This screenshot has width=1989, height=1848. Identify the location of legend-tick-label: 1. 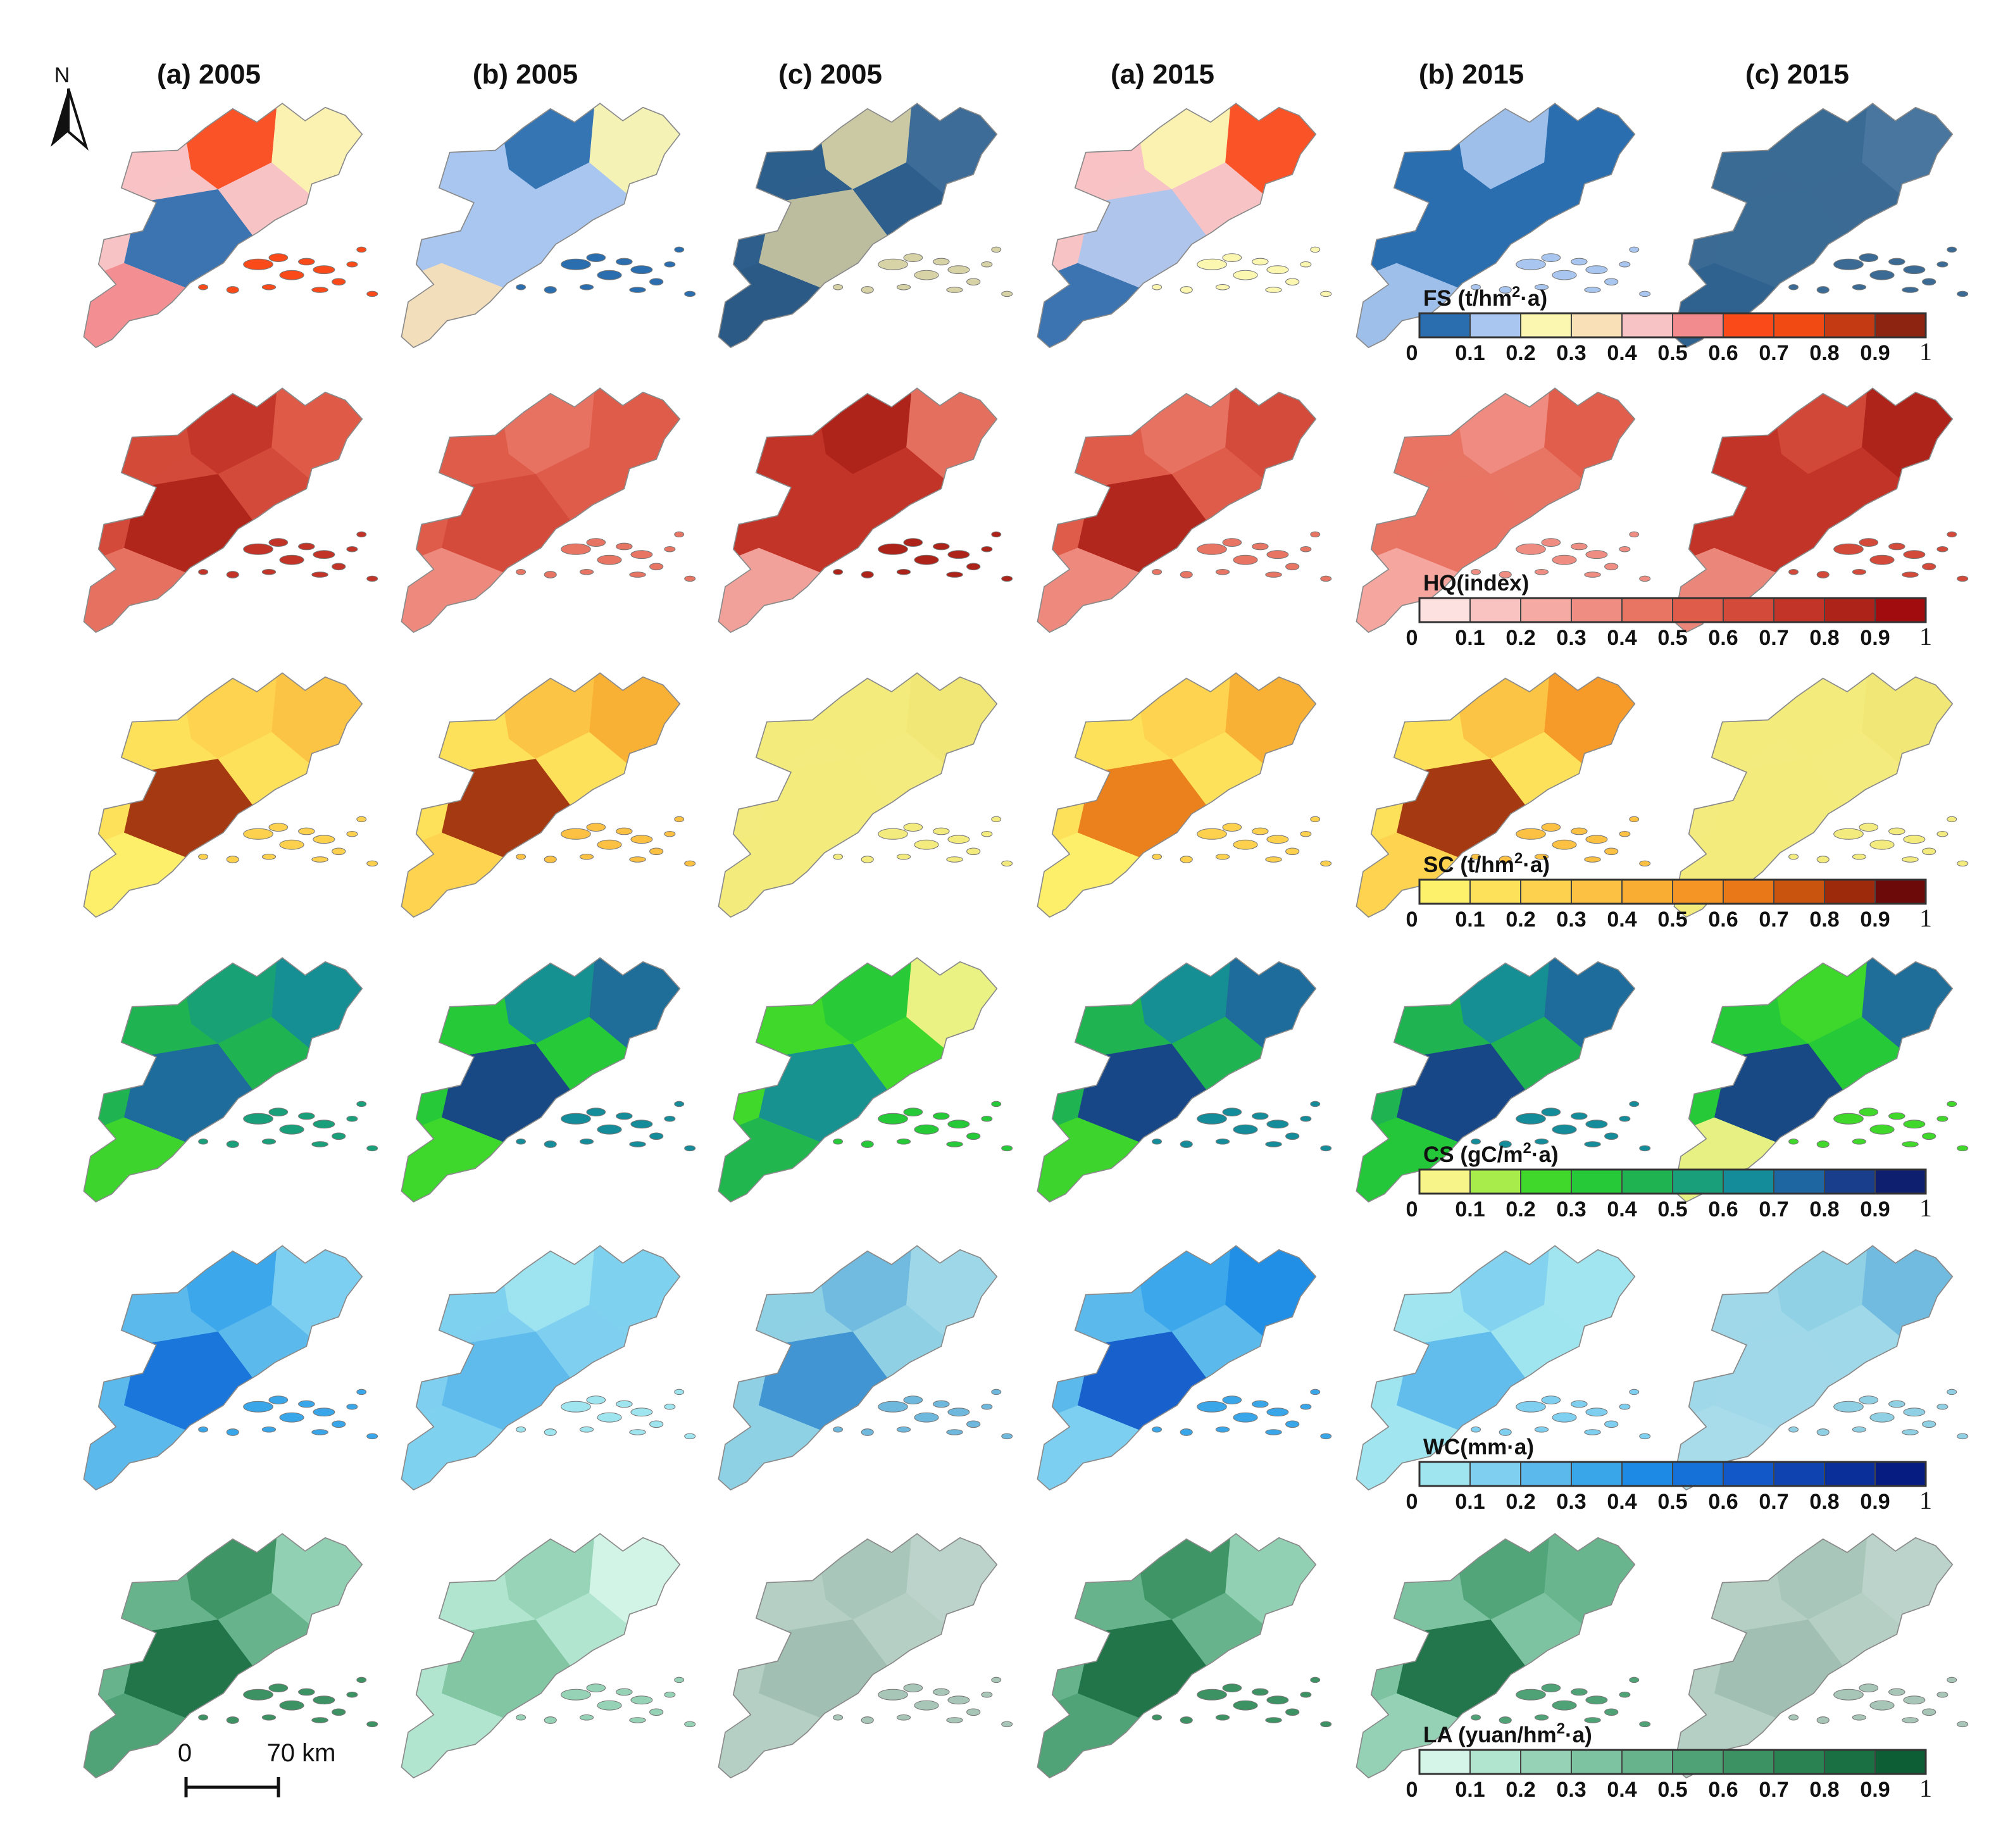
(1925, 351).